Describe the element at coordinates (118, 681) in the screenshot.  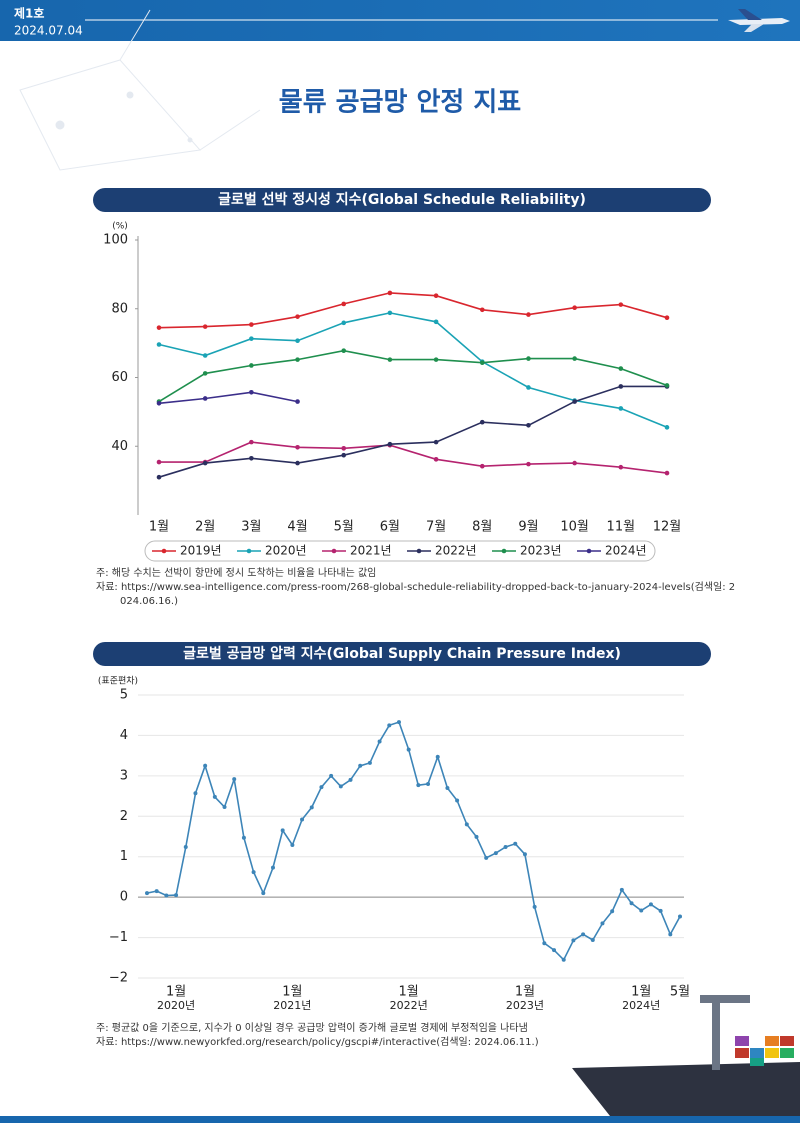
I see `y-axis-label: (표준편차)` at that location.